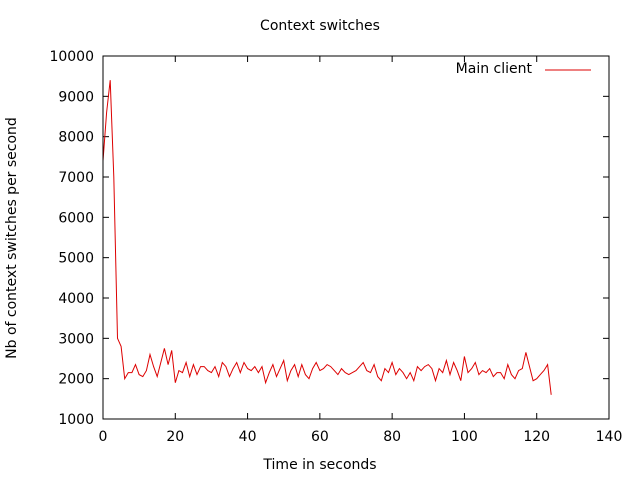 The width and height of the screenshot is (640, 480). Describe the element at coordinates (76, 97) in the screenshot. I see `y-tick-label: 9000` at that location.